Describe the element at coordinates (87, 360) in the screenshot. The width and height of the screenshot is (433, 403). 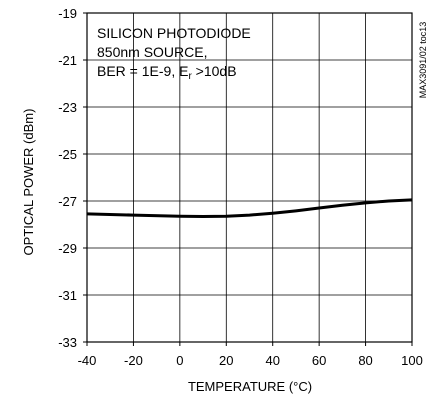
I see `x-tick-label: -40` at that location.